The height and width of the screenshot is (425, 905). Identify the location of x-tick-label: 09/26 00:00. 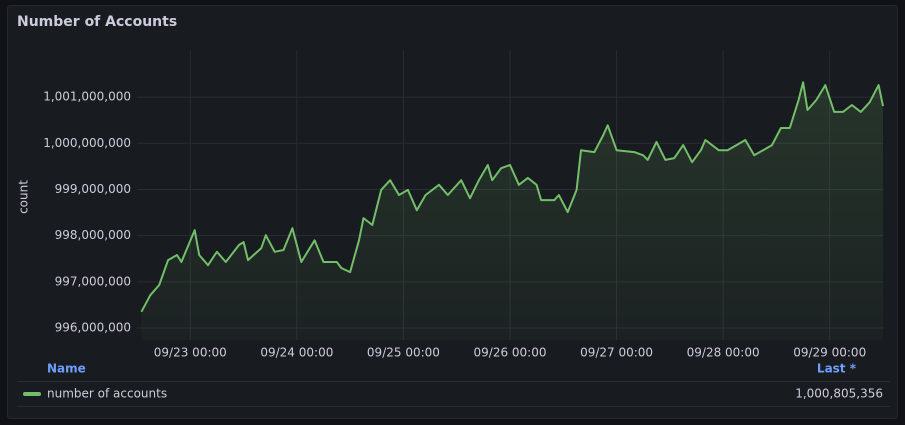
(510, 353).